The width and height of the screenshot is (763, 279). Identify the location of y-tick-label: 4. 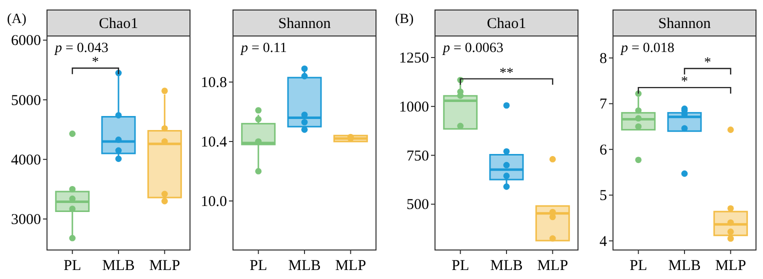
(604, 242).